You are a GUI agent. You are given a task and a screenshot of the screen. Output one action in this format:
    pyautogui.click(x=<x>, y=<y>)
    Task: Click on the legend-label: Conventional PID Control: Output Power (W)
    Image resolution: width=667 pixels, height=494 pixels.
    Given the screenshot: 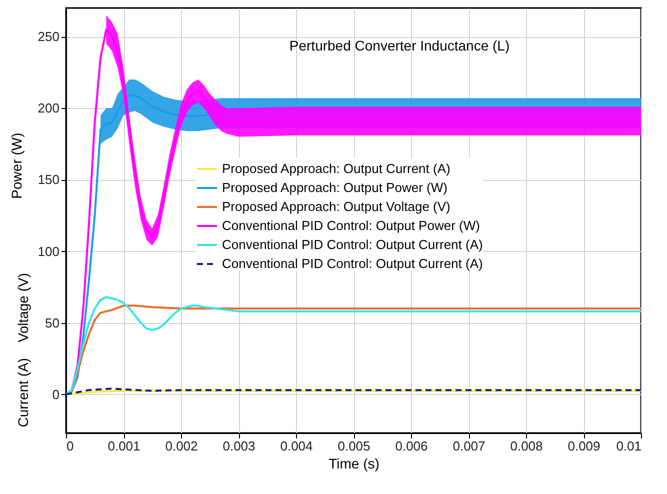 What is the action you would take?
    pyautogui.click(x=351, y=225)
    